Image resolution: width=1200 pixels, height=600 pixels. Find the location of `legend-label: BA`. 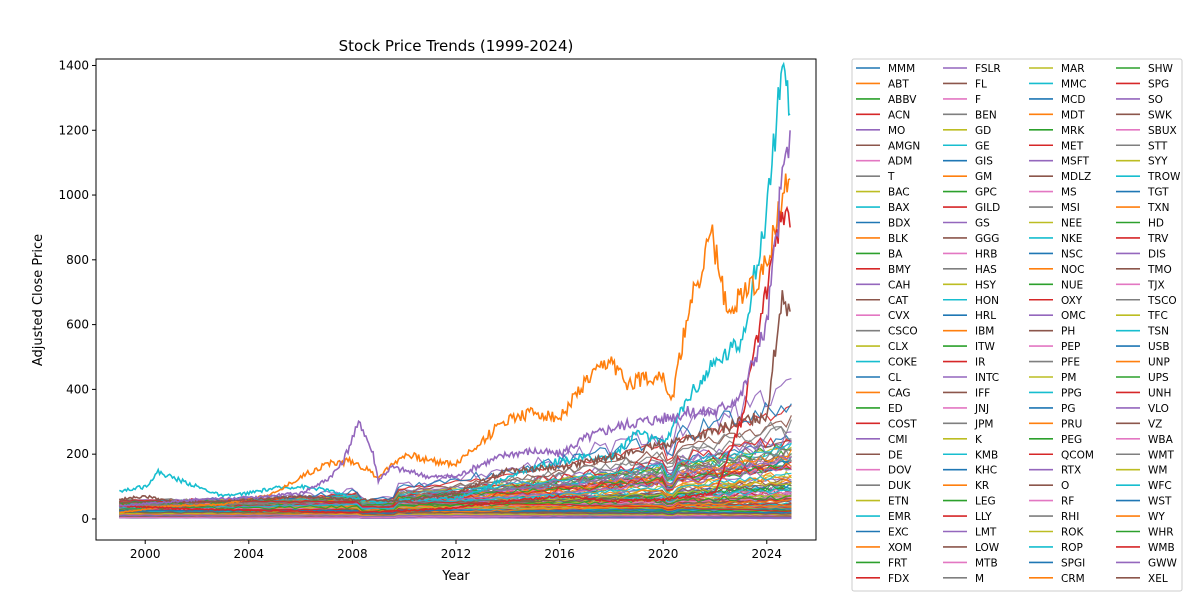

legend-label: BA is located at coordinates (895, 254).